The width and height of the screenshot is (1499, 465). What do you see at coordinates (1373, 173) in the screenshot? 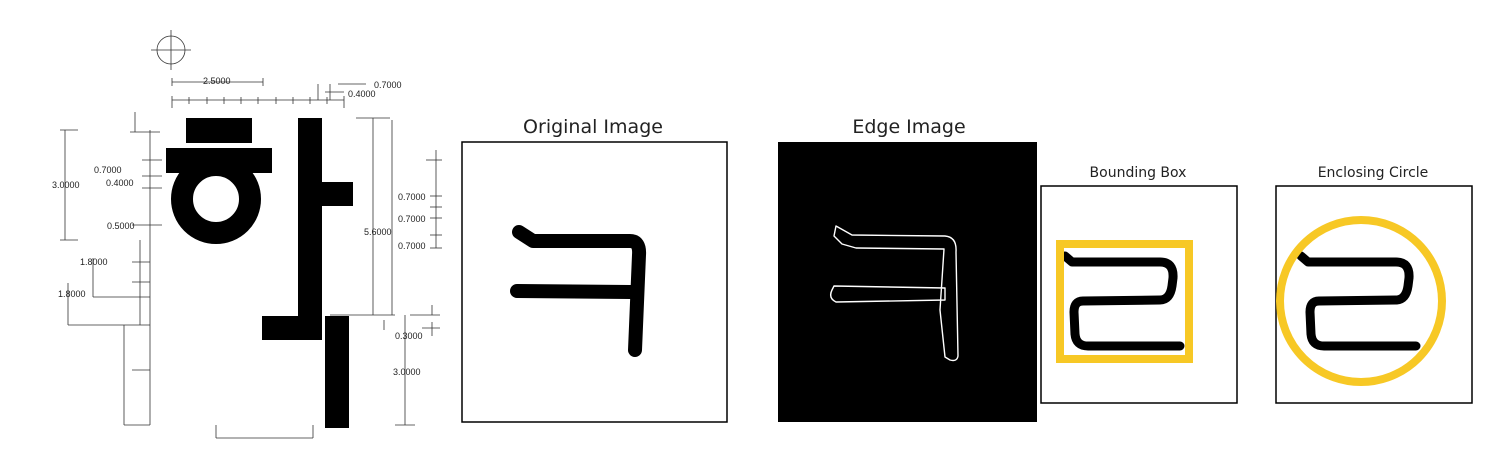
I see `enclosing-circle-title: Enclosing Circle` at bounding box center [1373, 173].